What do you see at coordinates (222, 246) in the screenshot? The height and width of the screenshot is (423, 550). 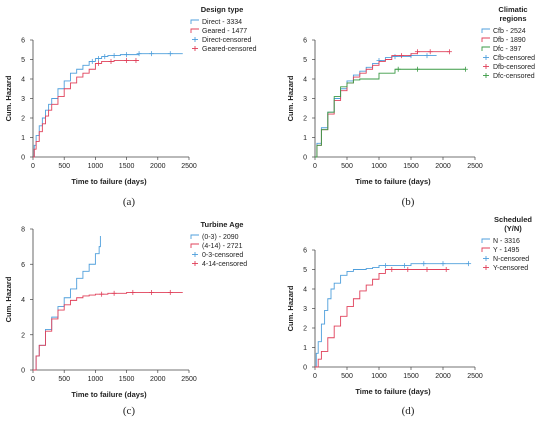 I see `legend-label: (4-14) - 2721` at bounding box center [222, 246].